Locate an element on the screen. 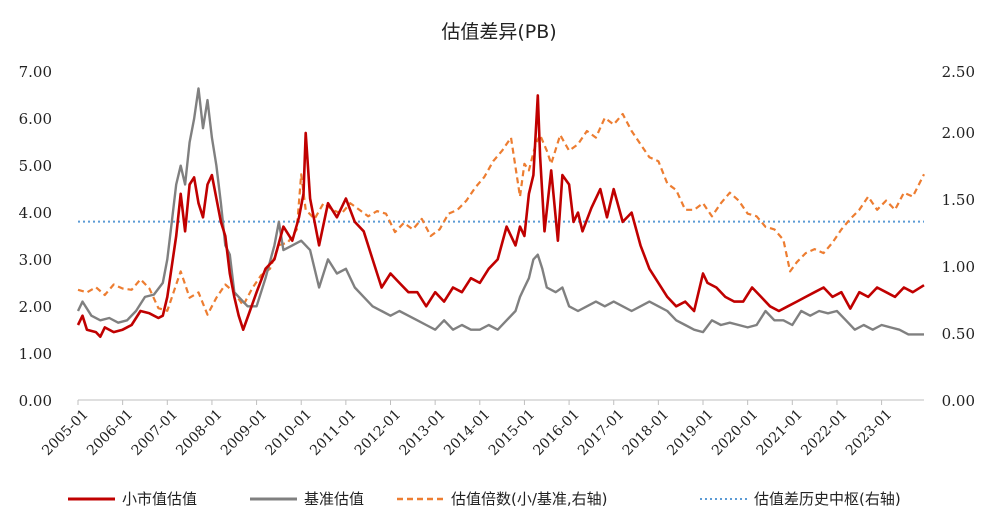 The image size is (998, 527). x-tick-label: 2008-01 is located at coordinates (199, 432).